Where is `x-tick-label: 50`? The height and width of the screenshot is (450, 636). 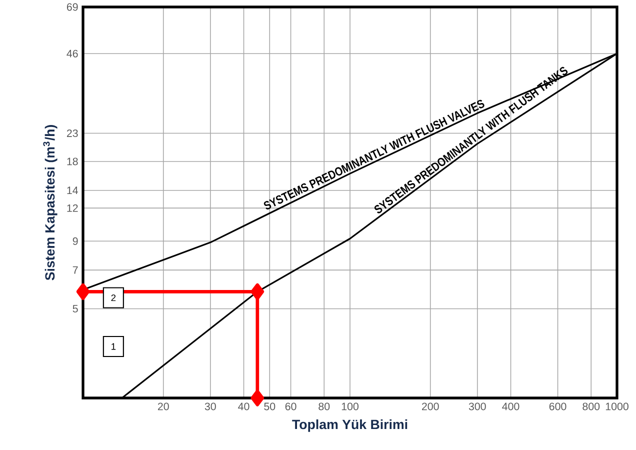 x-tick-label: 50 is located at coordinates (270, 406).